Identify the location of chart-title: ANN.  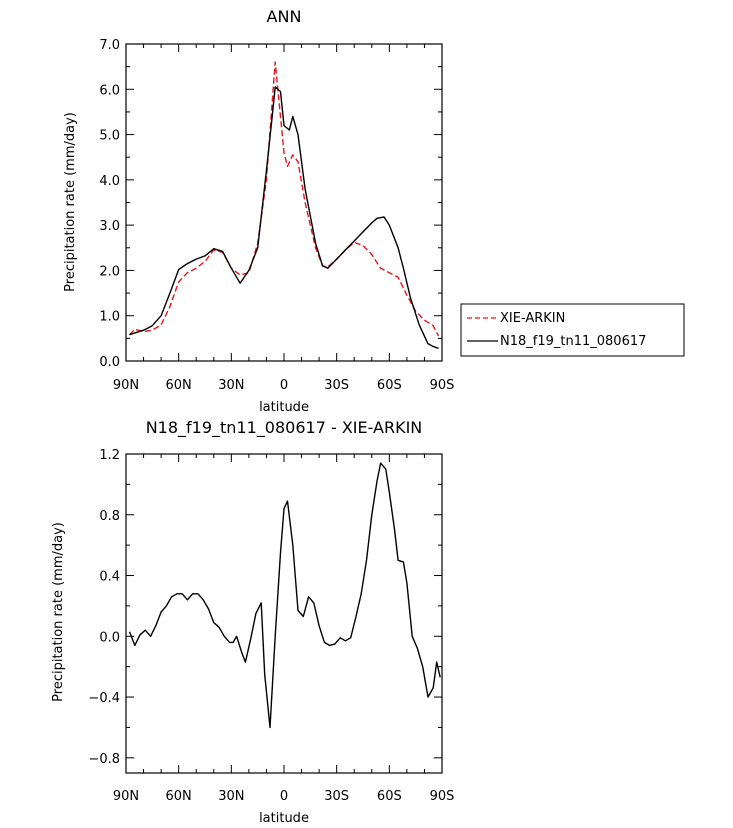
(284, 16).